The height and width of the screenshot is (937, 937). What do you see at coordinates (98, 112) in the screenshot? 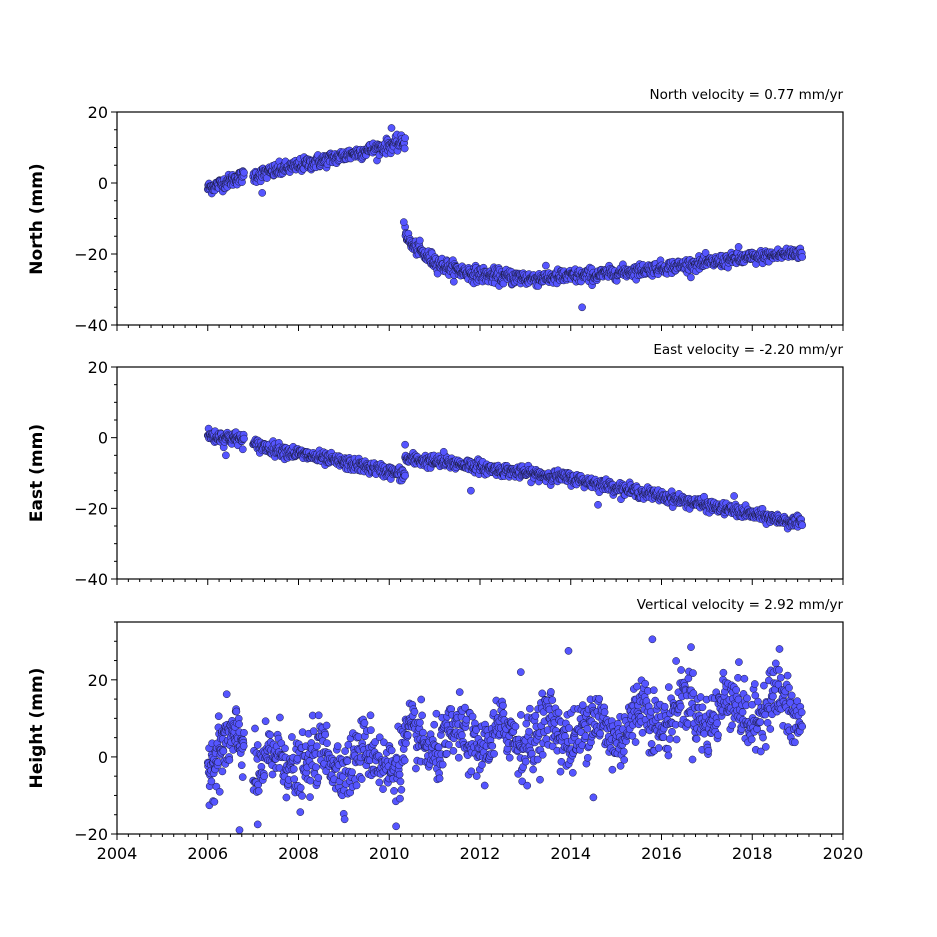
I see `y-tick-label: 20` at bounding box center [98, 112].